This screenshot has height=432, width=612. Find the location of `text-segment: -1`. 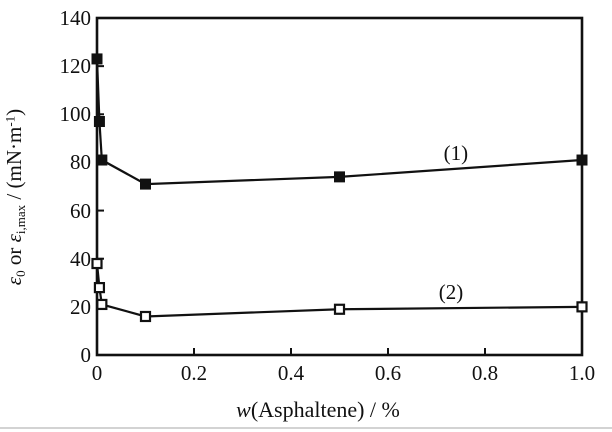

text-segment: -1 is located at coordinates (10, 121).